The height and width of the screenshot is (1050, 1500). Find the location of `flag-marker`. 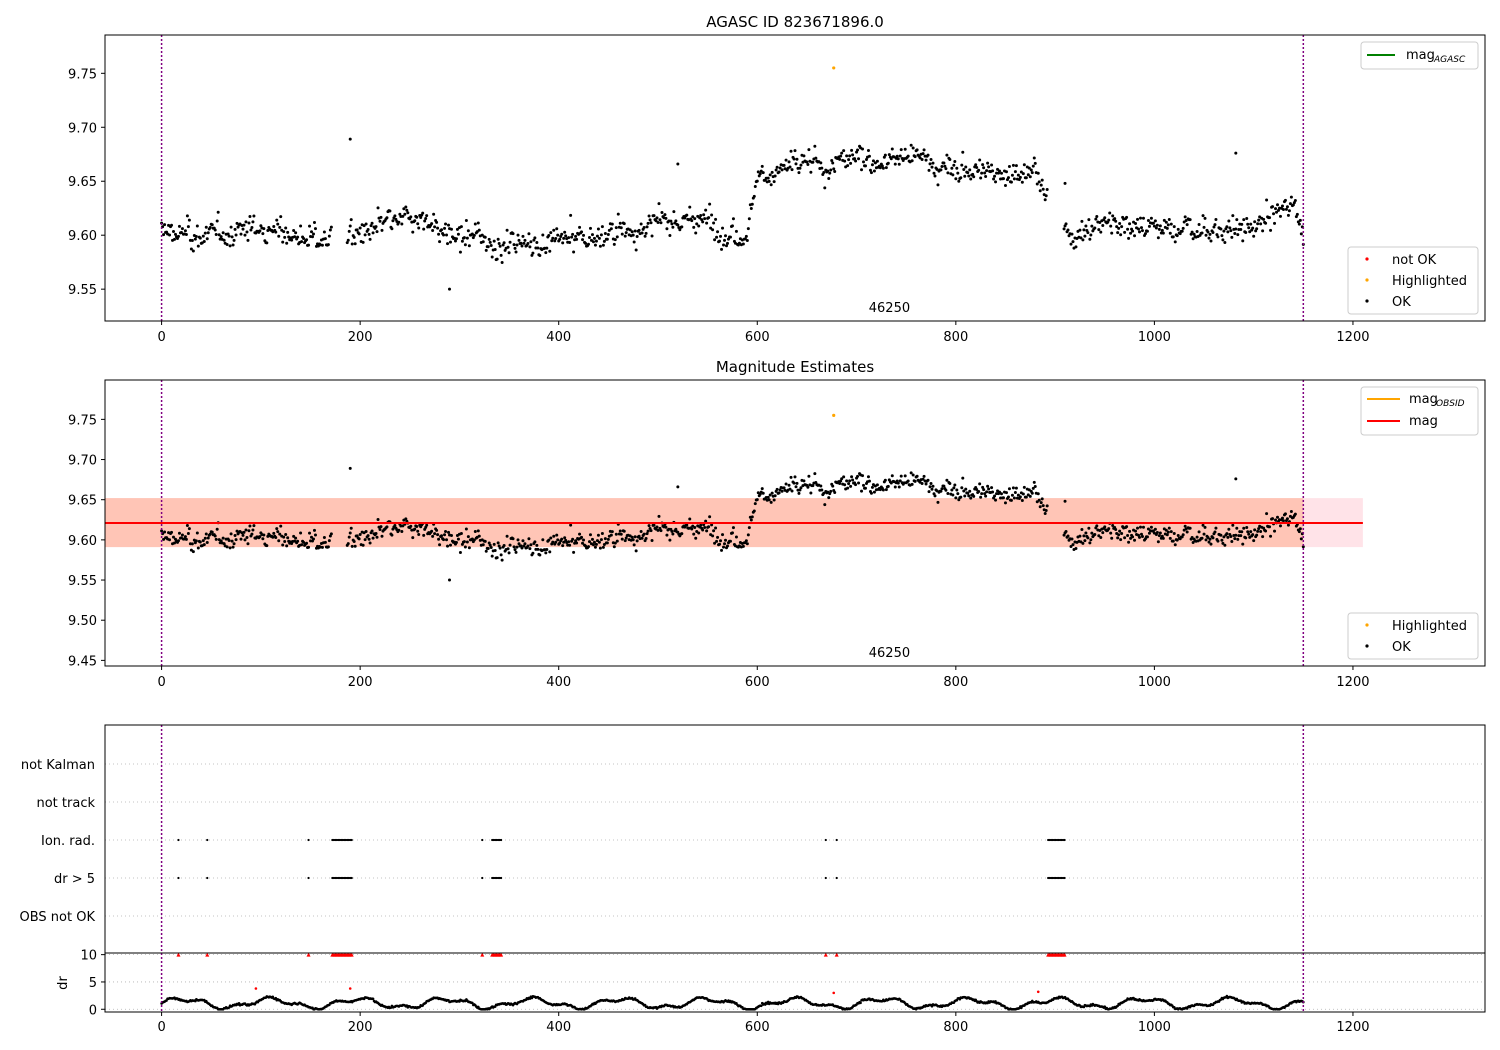

flag-marker is located at coordinates (836, 878).